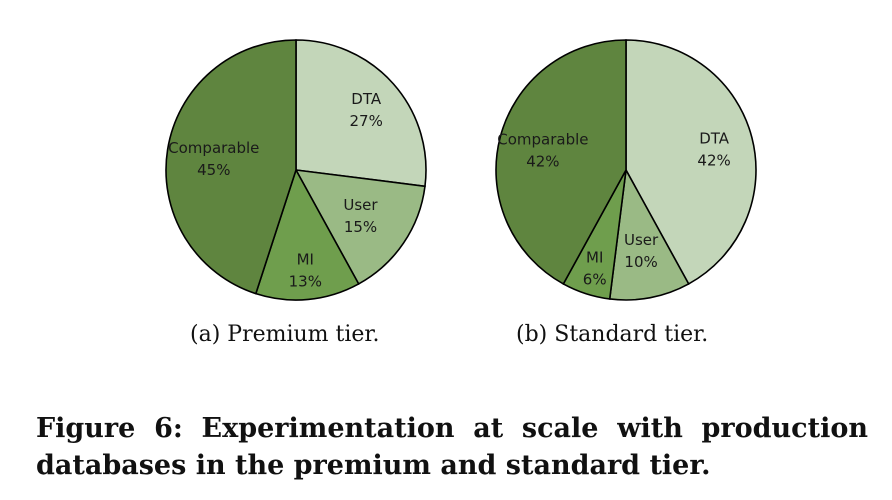 This screenshot has width=892, height=500. Describe the element at coordinates (360, 205) in the screenshot. I see `pie-label-premium-user: User` at that location.